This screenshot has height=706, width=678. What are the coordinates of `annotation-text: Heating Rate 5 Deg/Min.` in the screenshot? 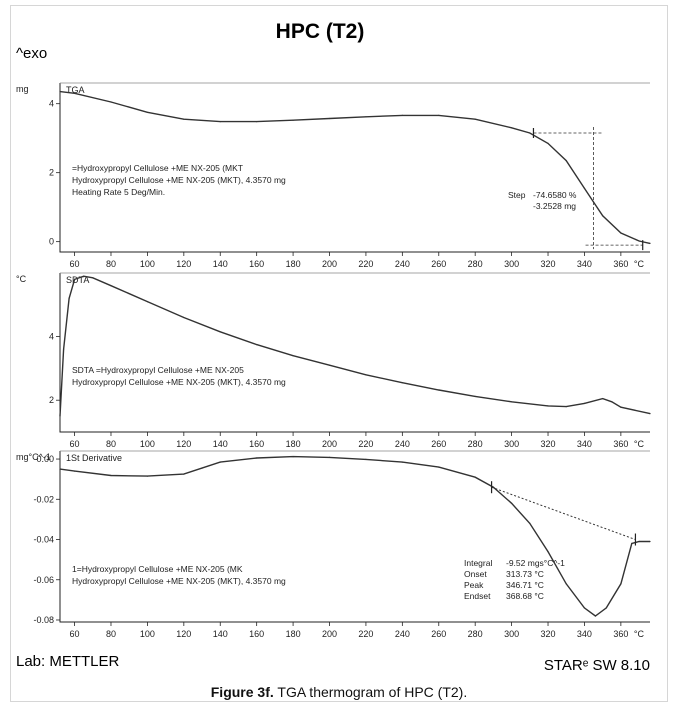 It's located at (118, 192).